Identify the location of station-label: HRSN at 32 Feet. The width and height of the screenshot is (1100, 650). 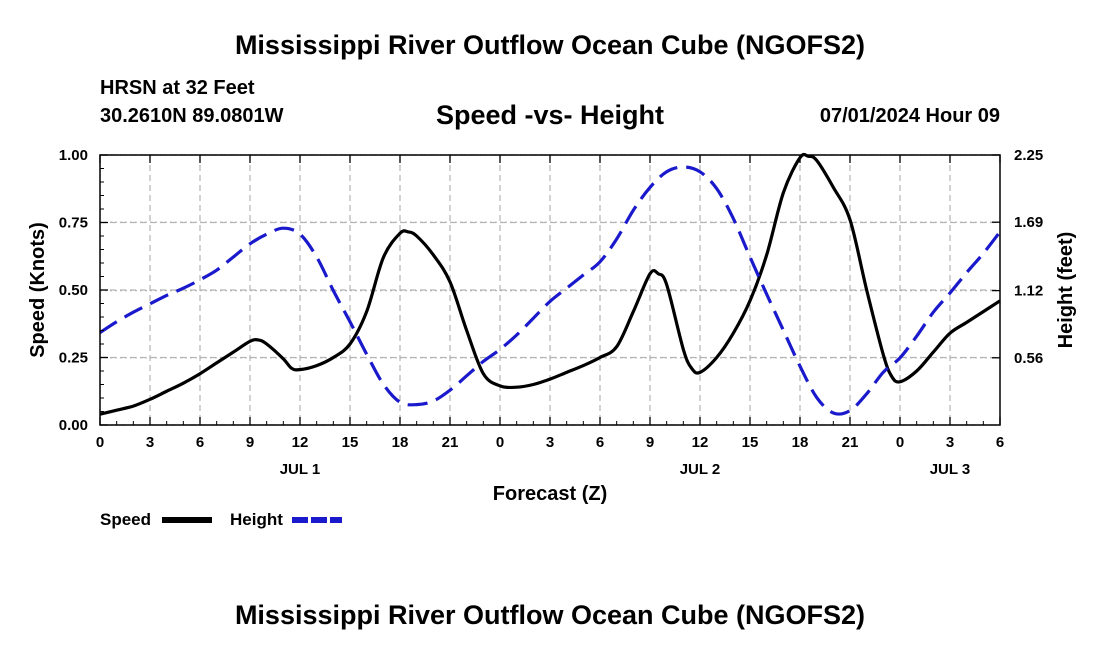
(177, 88).